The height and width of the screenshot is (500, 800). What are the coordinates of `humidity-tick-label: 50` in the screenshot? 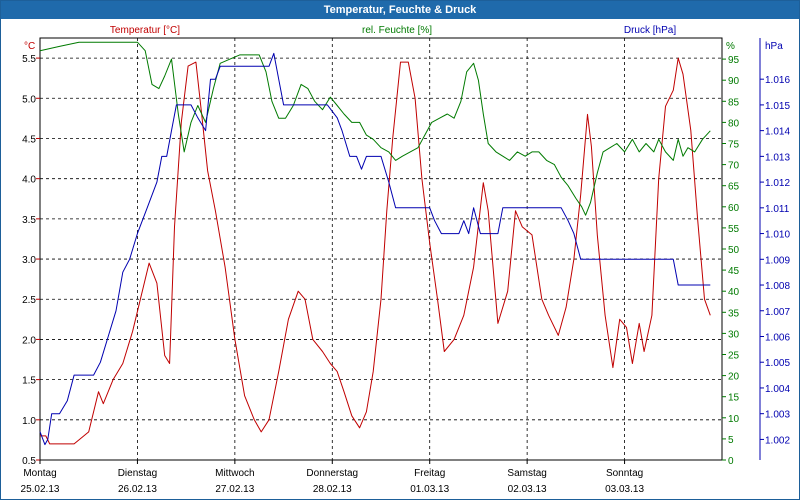 It's located at (734, 250).